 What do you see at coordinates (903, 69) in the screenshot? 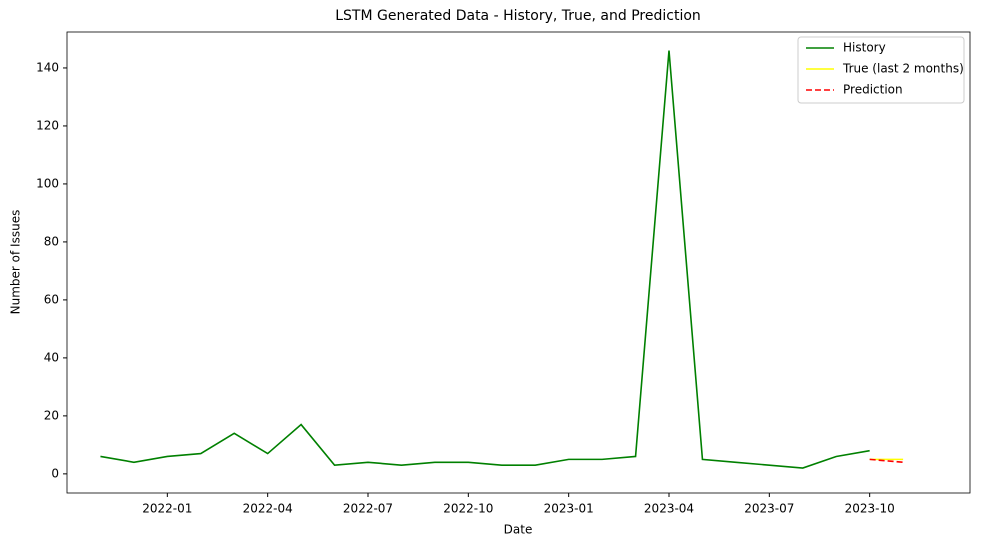
I see `legend-label: True (last 2 months)` at bounding box center [903, 69].